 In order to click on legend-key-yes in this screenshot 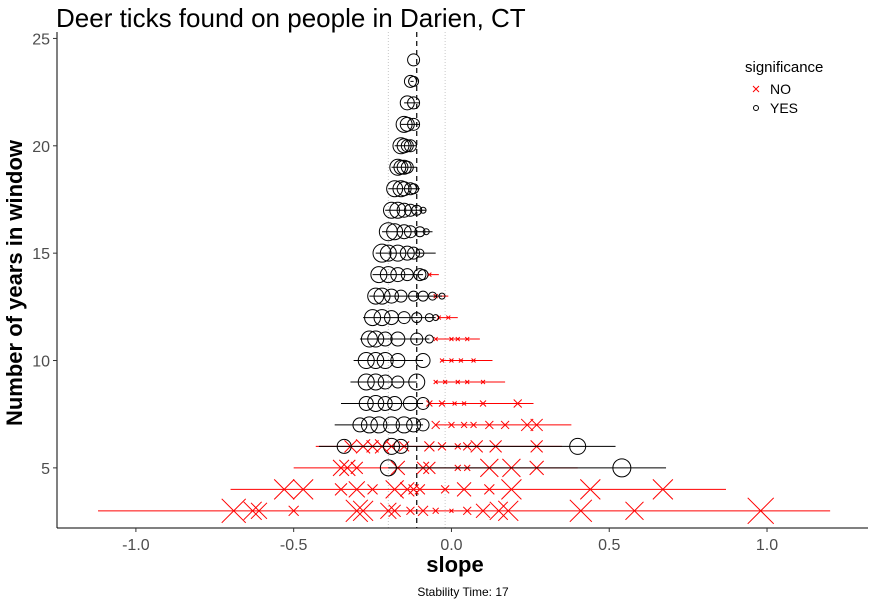, I will do `click(756, 108)`.